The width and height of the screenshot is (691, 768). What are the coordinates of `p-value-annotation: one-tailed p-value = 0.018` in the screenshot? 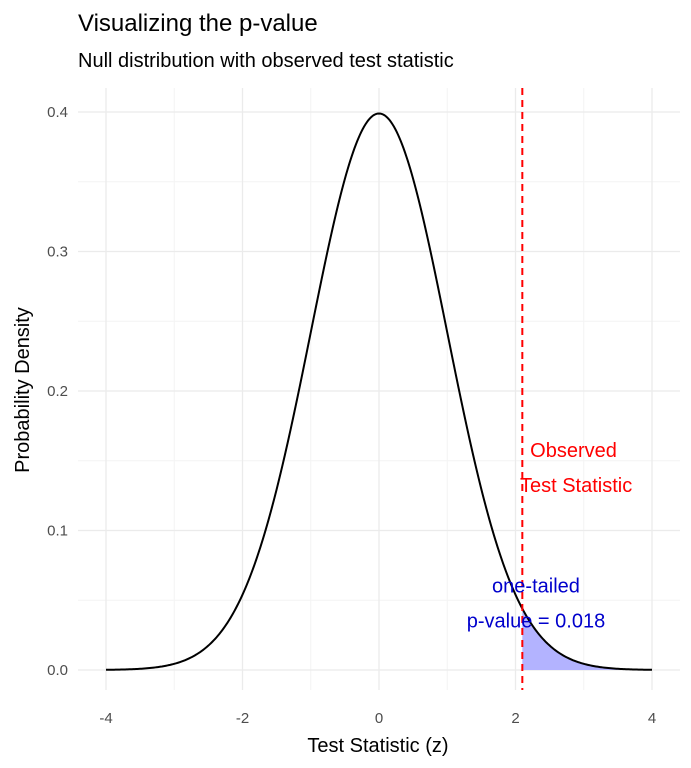 It's located at (536, 604).